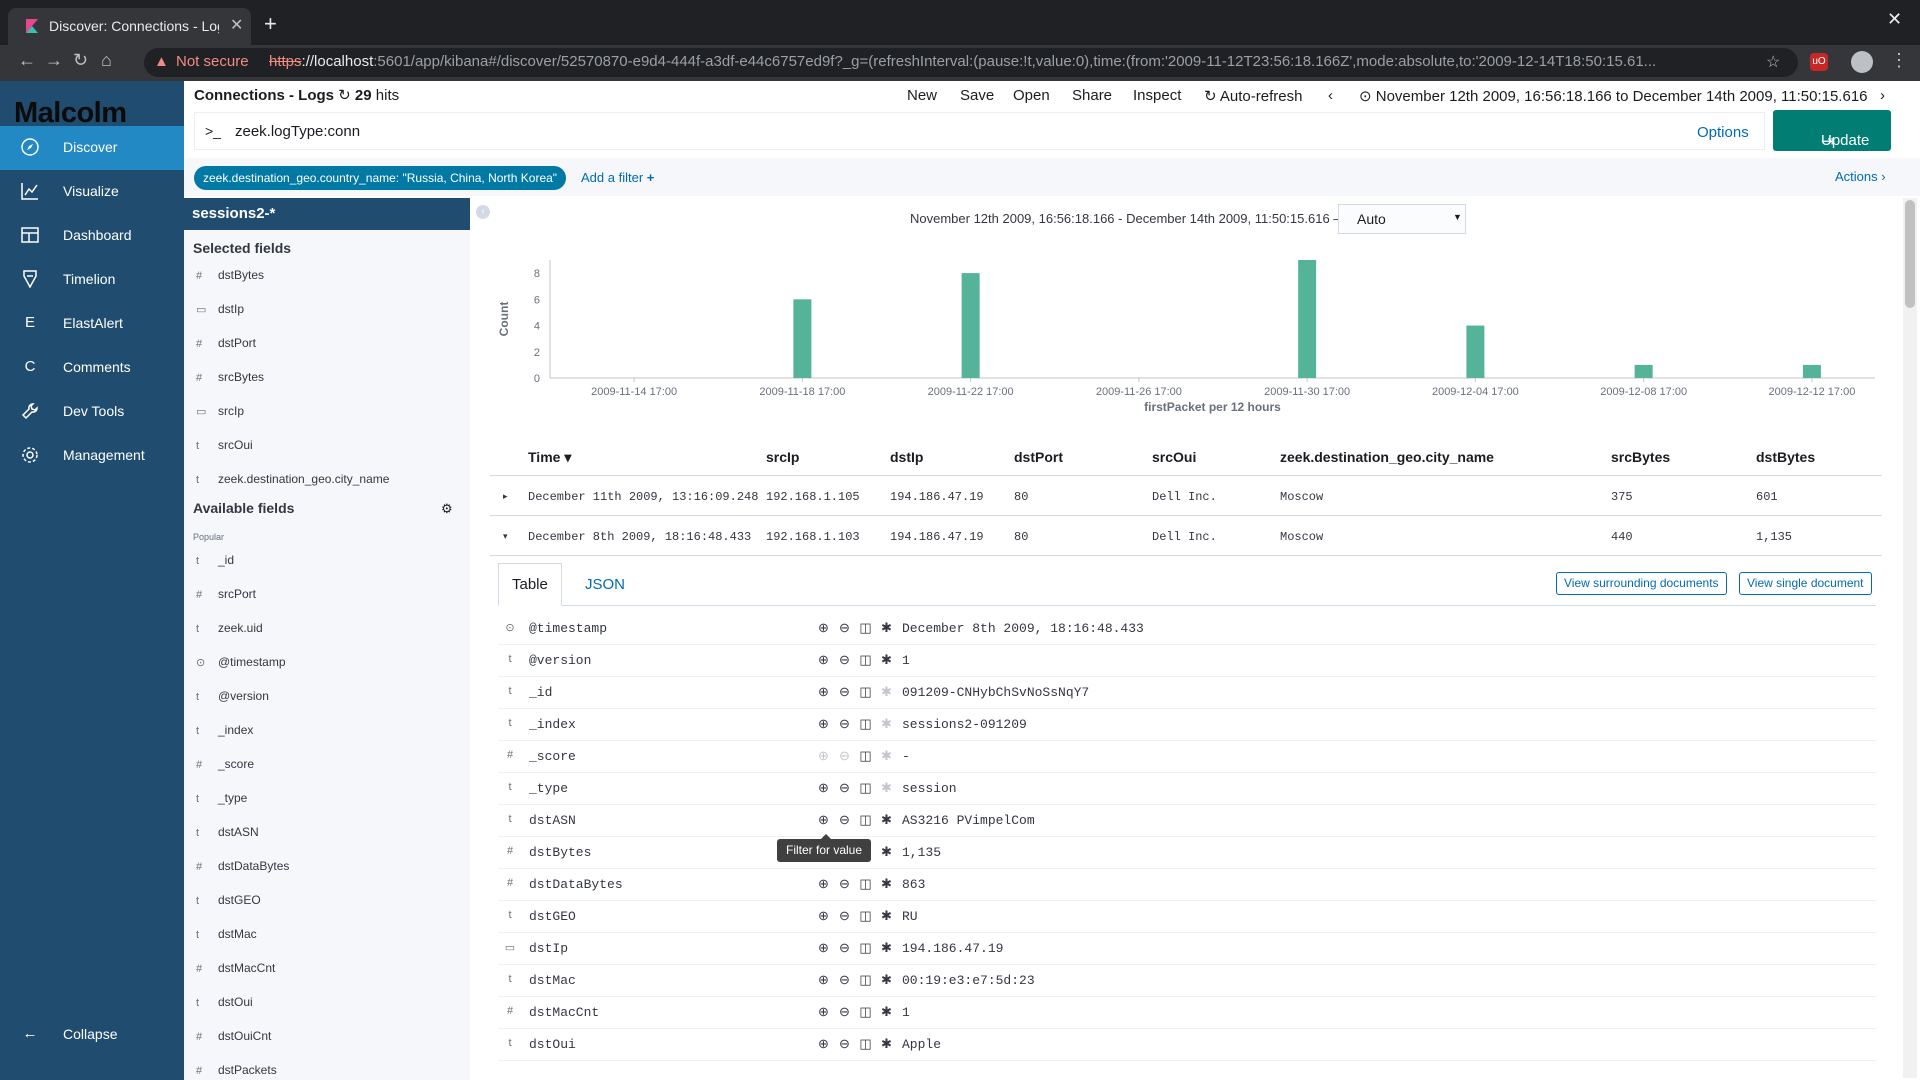 The width and height of the screenshot is (1920, 1080). What do you see at coordinates (81, 60) in the screenshot?
I see `reload-icon: ↻` at bounding box center [81, 60].